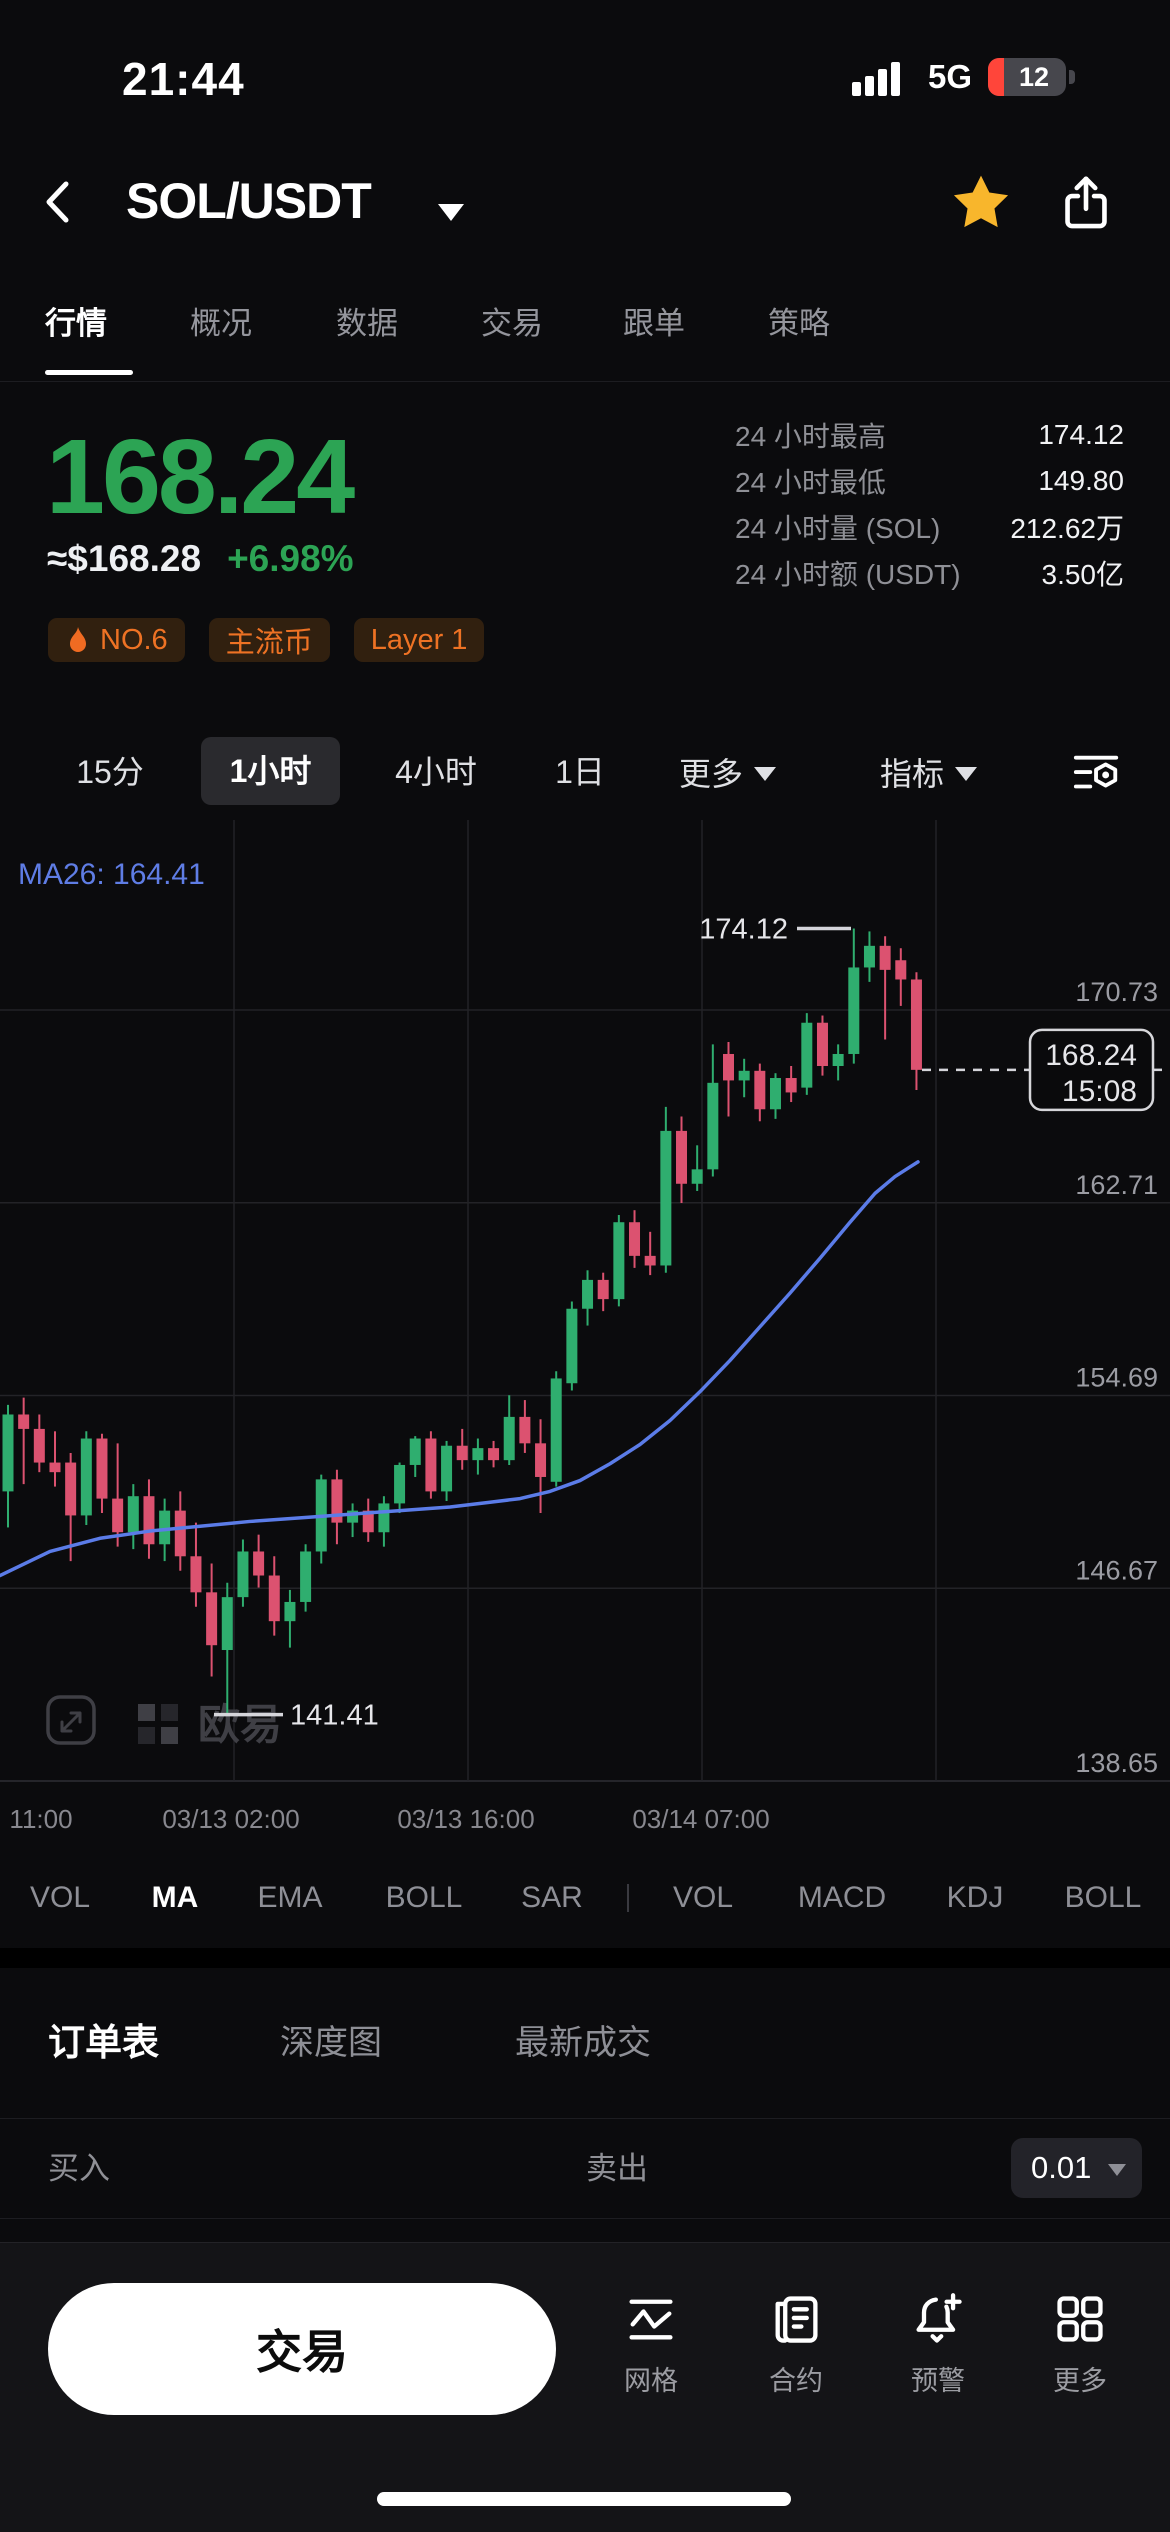 The height and width of the screenshot is (2532, 1170). I want to click on buy-column-label: 买入, so click(79, 2168).